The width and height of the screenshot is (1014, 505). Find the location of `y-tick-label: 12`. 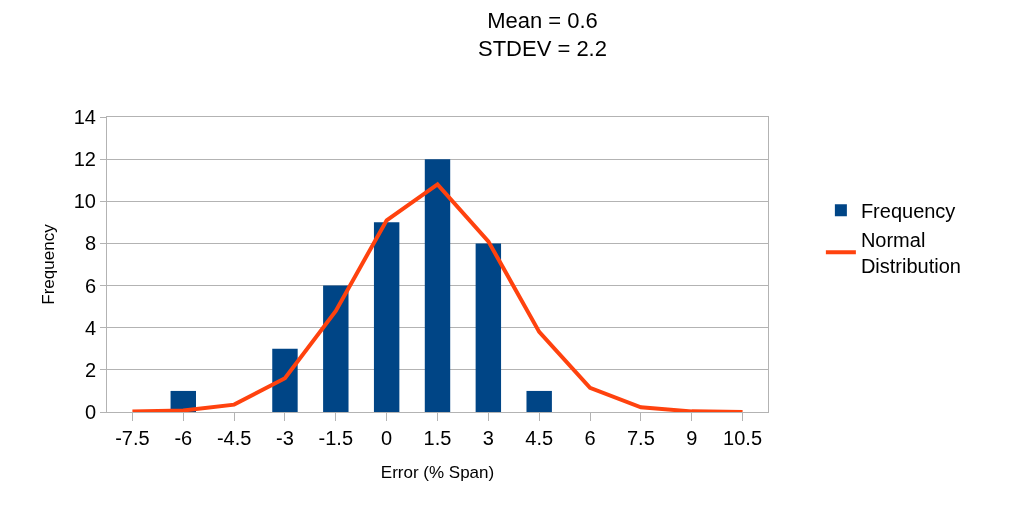

y-tick-label: 12 is located at coordinates (84, 159).